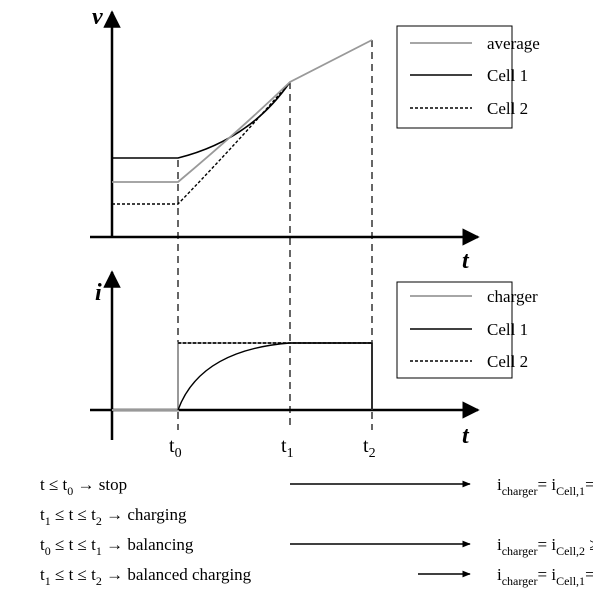  What do you see at coordinates (589, 544) in the screenshot?
I see `text-part: ≥ i` at bounding box center [589, 544].